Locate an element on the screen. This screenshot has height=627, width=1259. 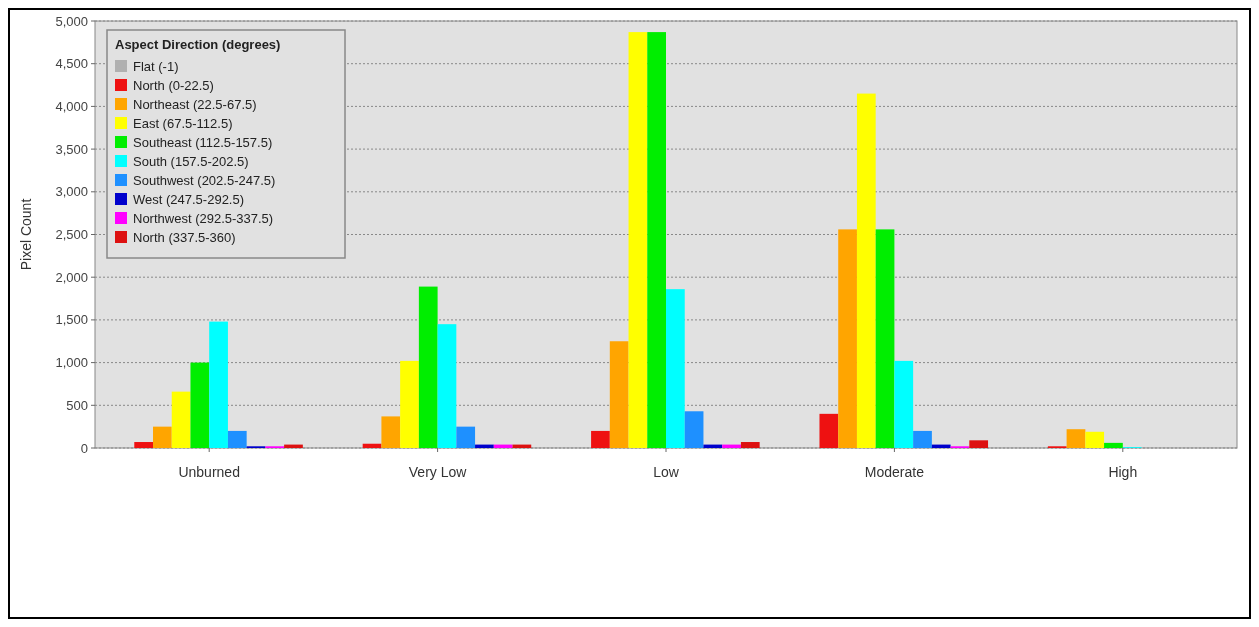
legend-label: East (67.5-112.5) is located at coordinates (183, 123).